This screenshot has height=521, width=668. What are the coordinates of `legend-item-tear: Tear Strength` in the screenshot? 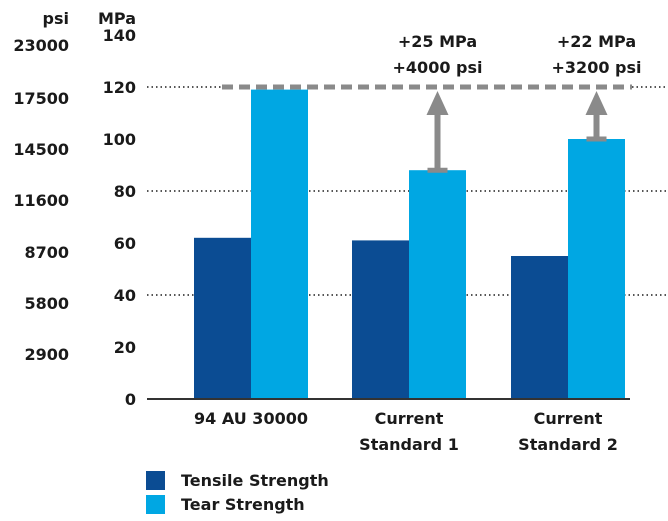 It's located at (237, 504).